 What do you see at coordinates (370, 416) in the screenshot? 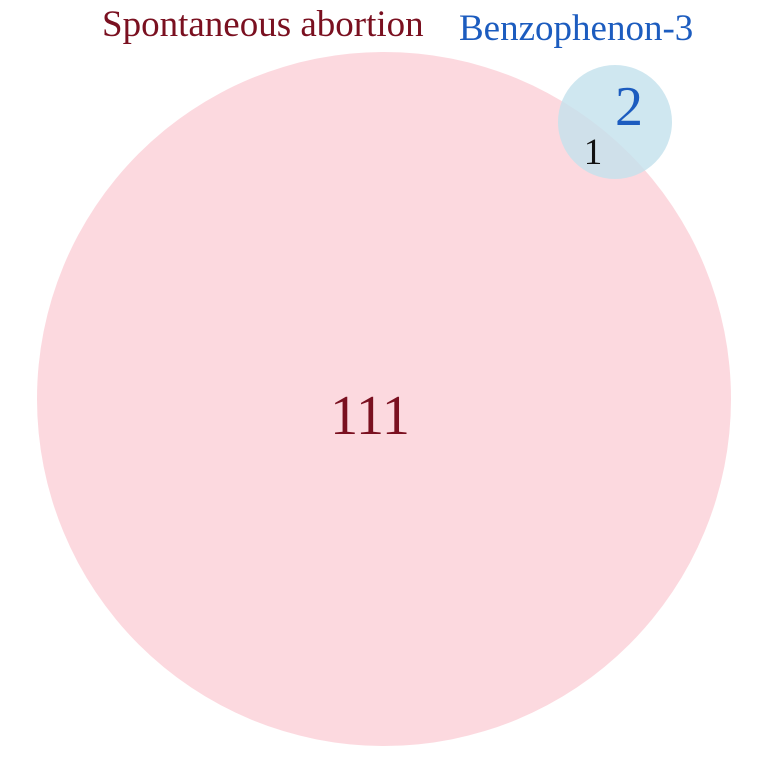
I see `count-spontaneous-abortion-only: 111` at bounding box center [370, 416].